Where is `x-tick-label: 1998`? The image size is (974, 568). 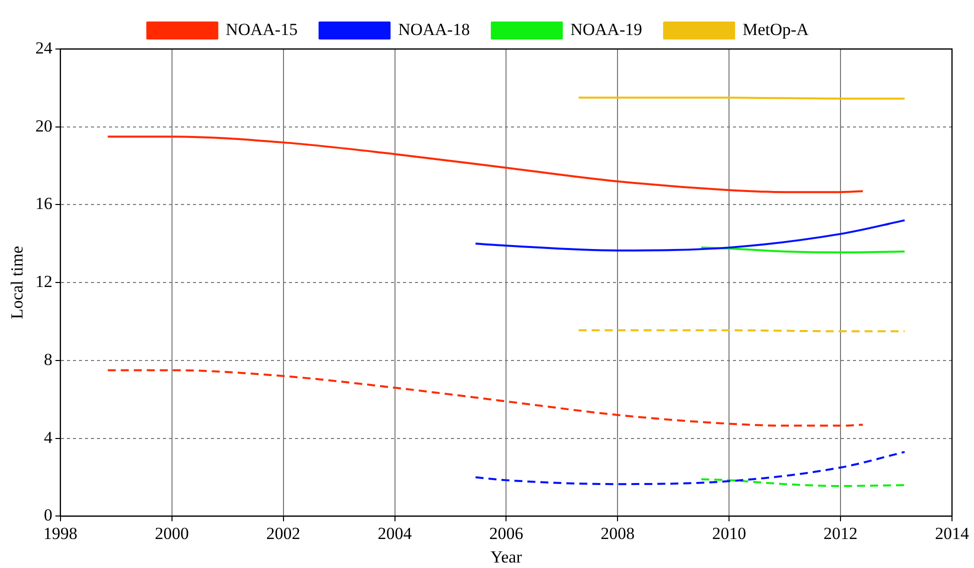
x-tick-label: 1998 is located at coordinates (60, 533).